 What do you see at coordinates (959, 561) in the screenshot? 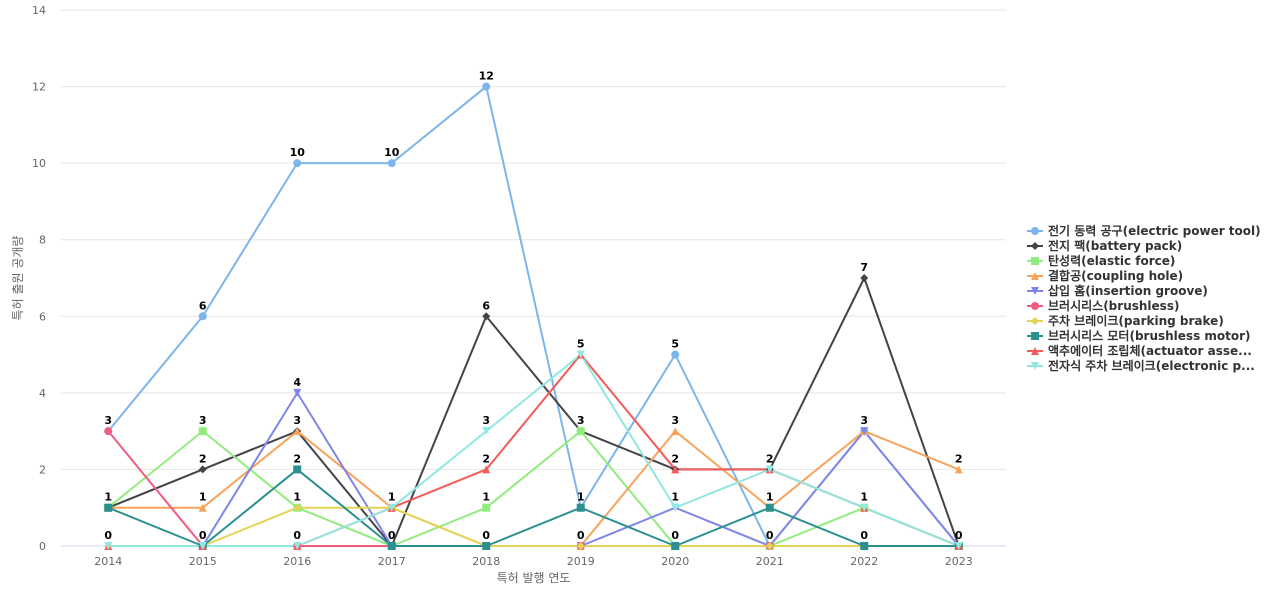
I see `x-tick-label: 2023` at bounding box center [959, 561].